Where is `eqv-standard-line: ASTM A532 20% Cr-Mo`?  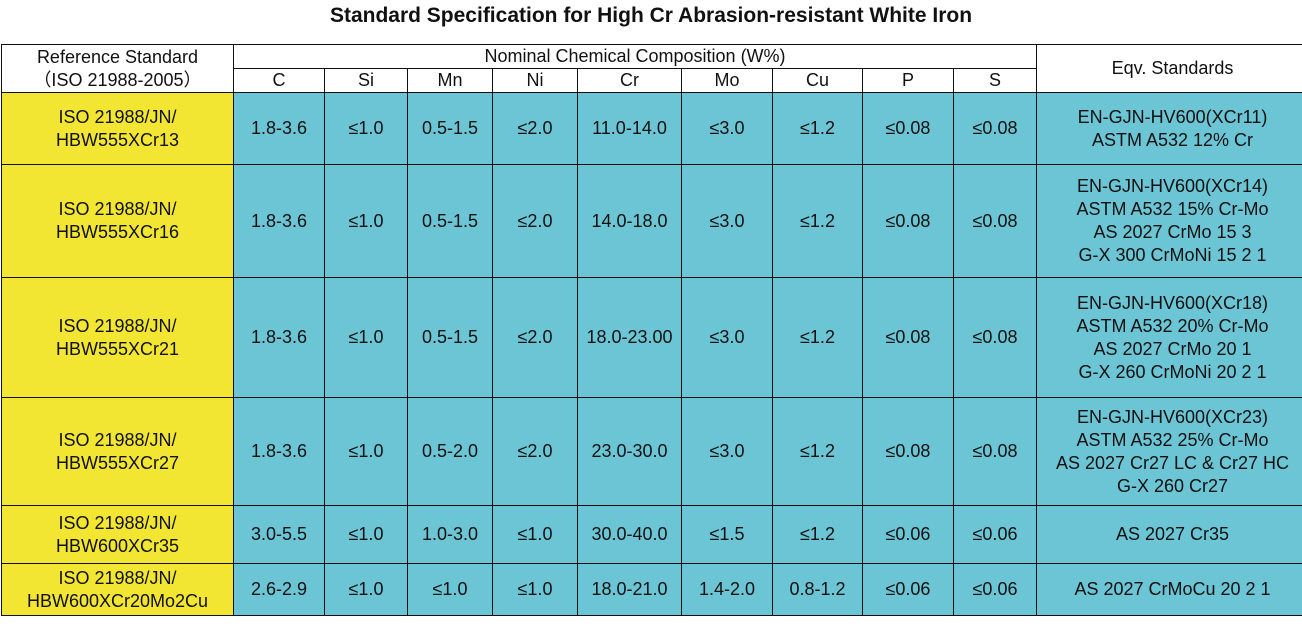
eqv-standard-line: ASTM A532 20% Cr-Mo is located at coordinates (1172, 325).